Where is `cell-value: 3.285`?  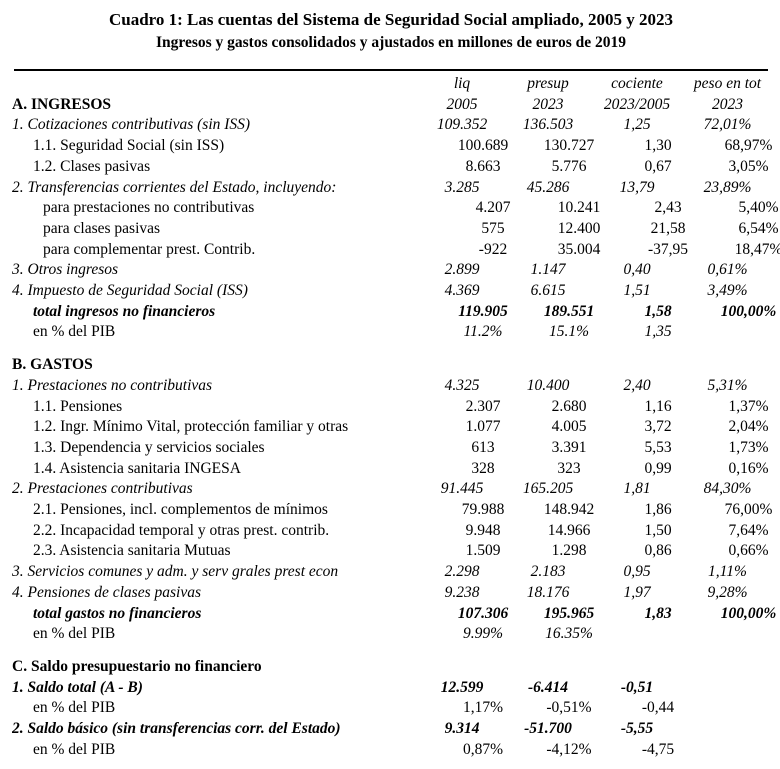 cell-value: 3.285 is located at coordinates (462, 187).